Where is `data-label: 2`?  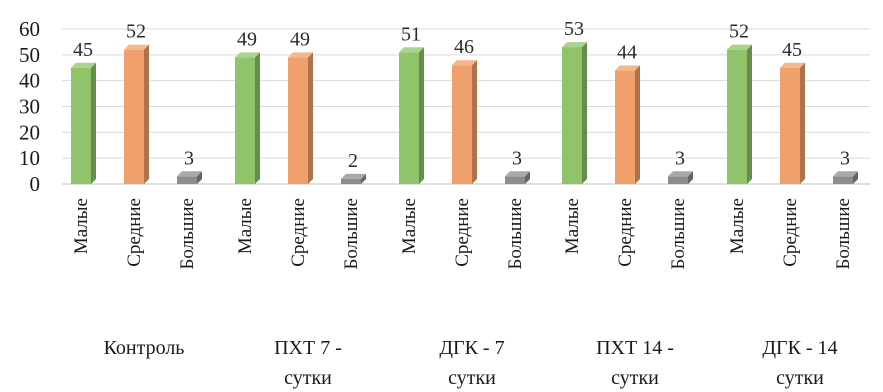 data-label: 2 is located at coordinates (353, 161).